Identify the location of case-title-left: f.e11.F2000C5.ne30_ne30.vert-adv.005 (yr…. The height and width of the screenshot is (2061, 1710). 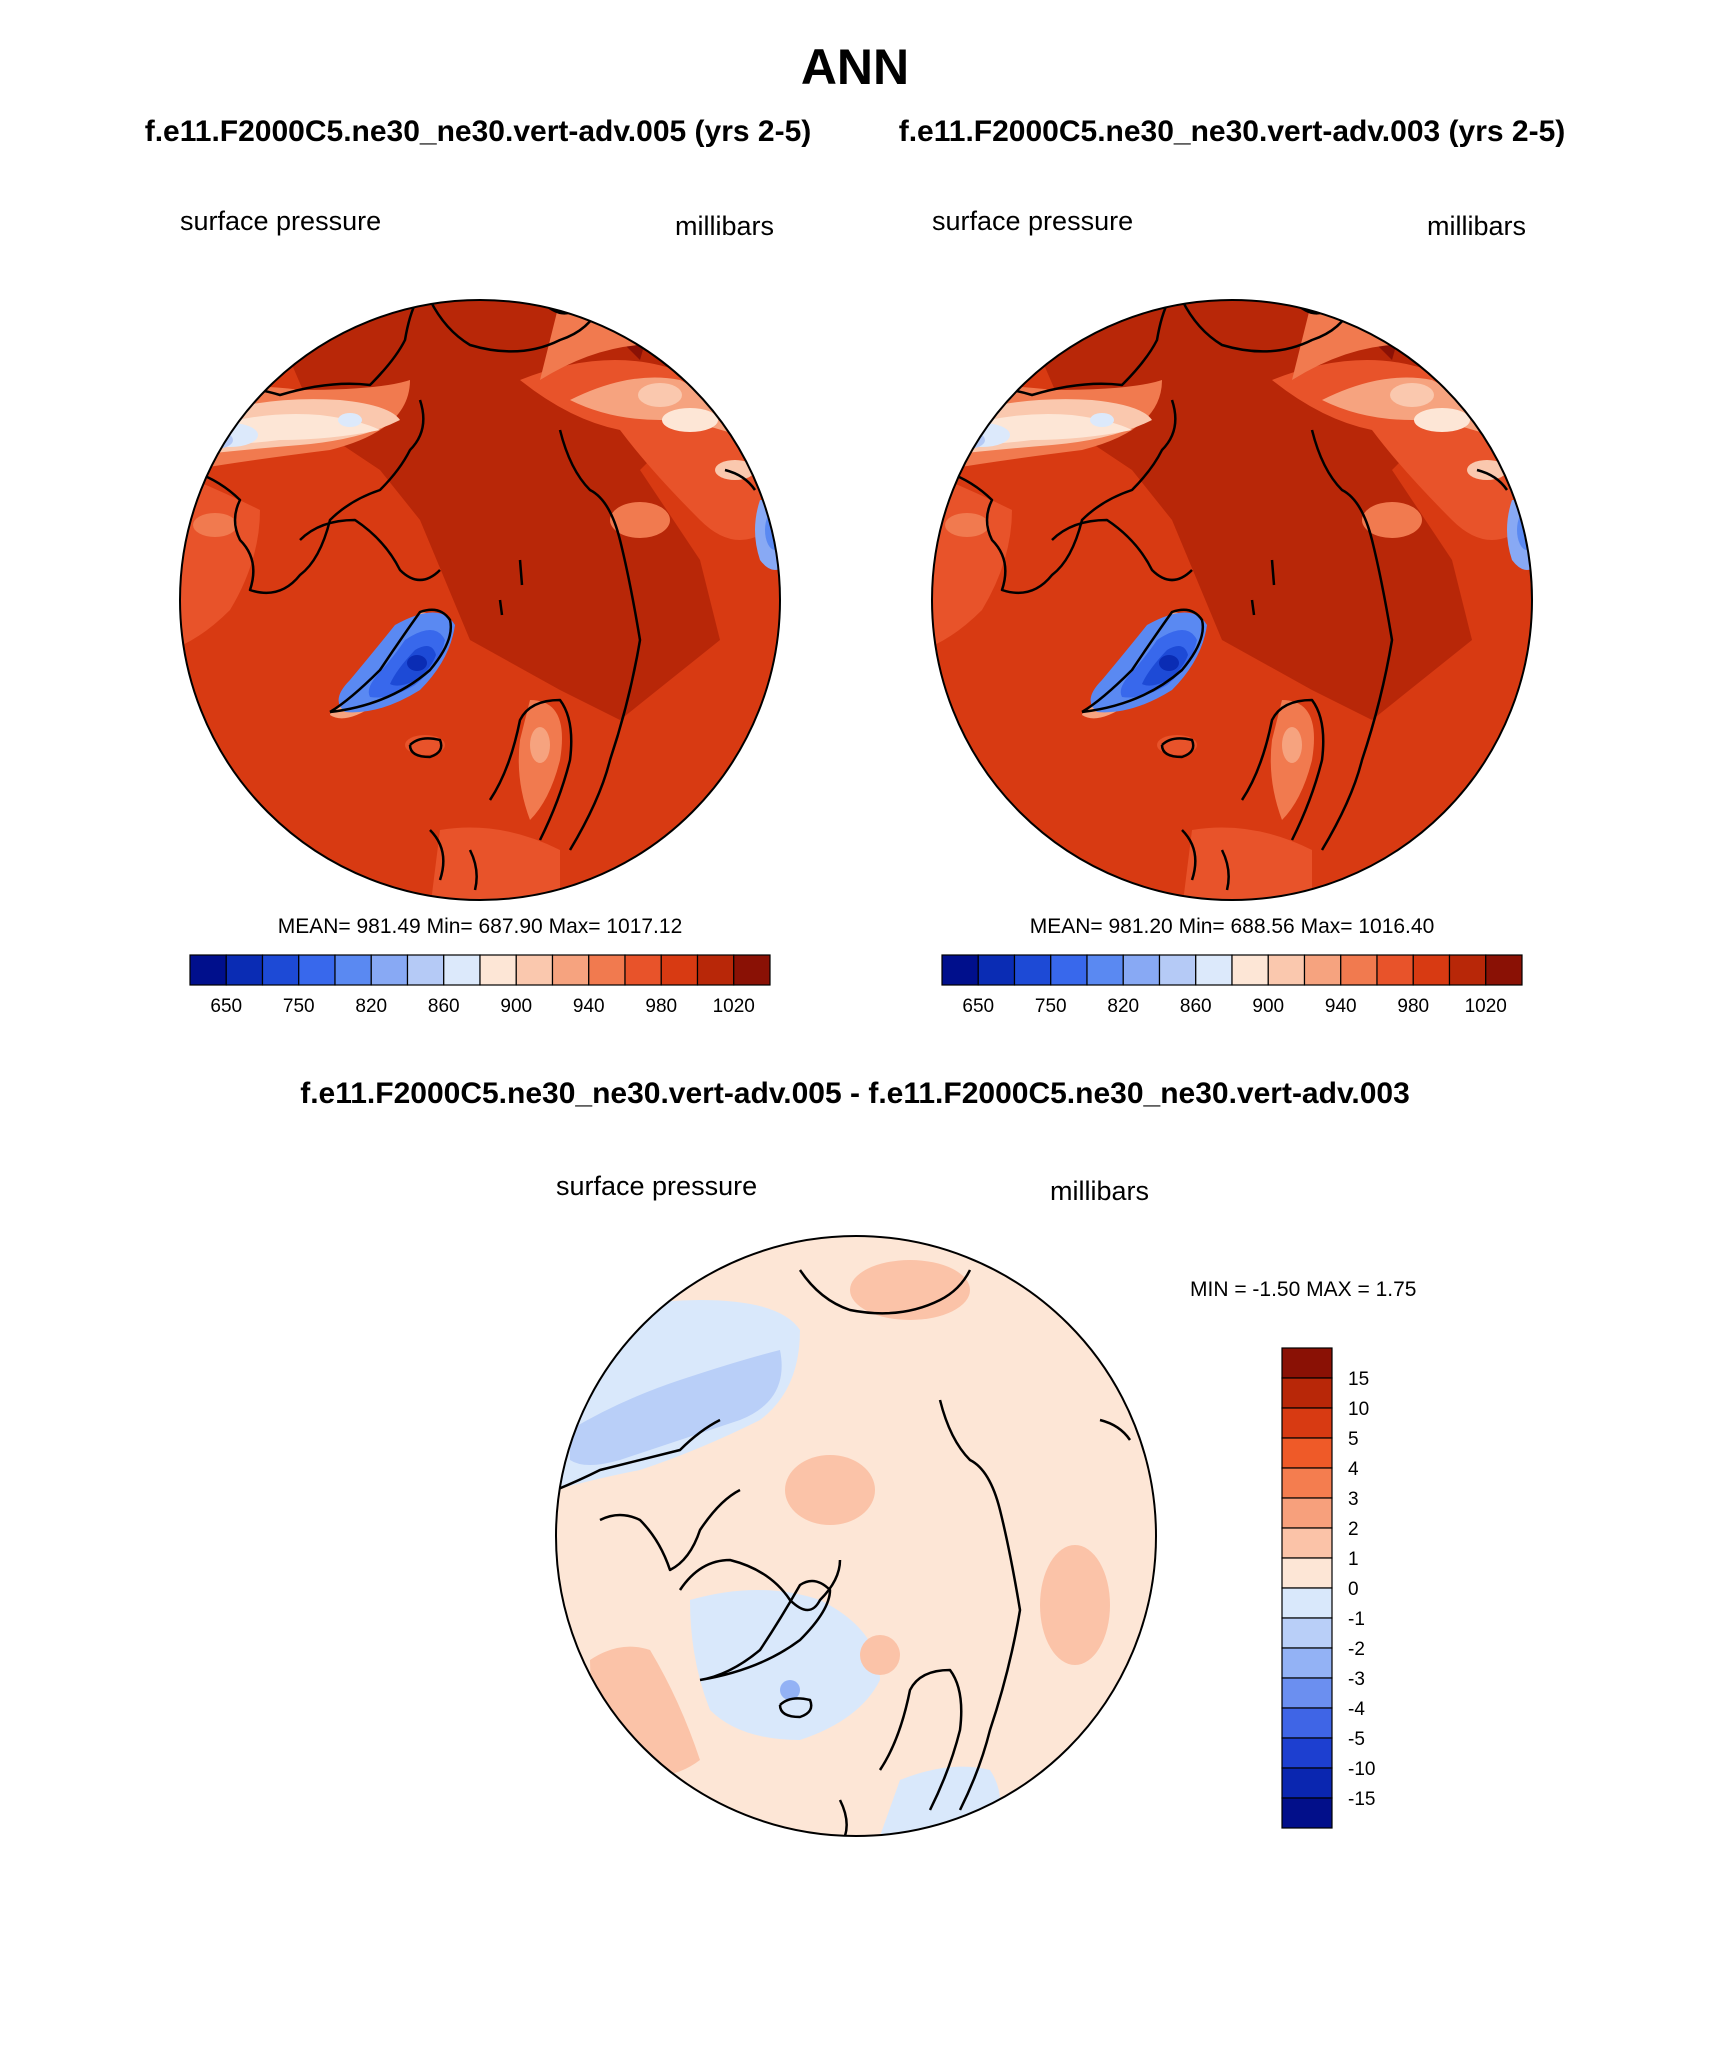
(478, 131).